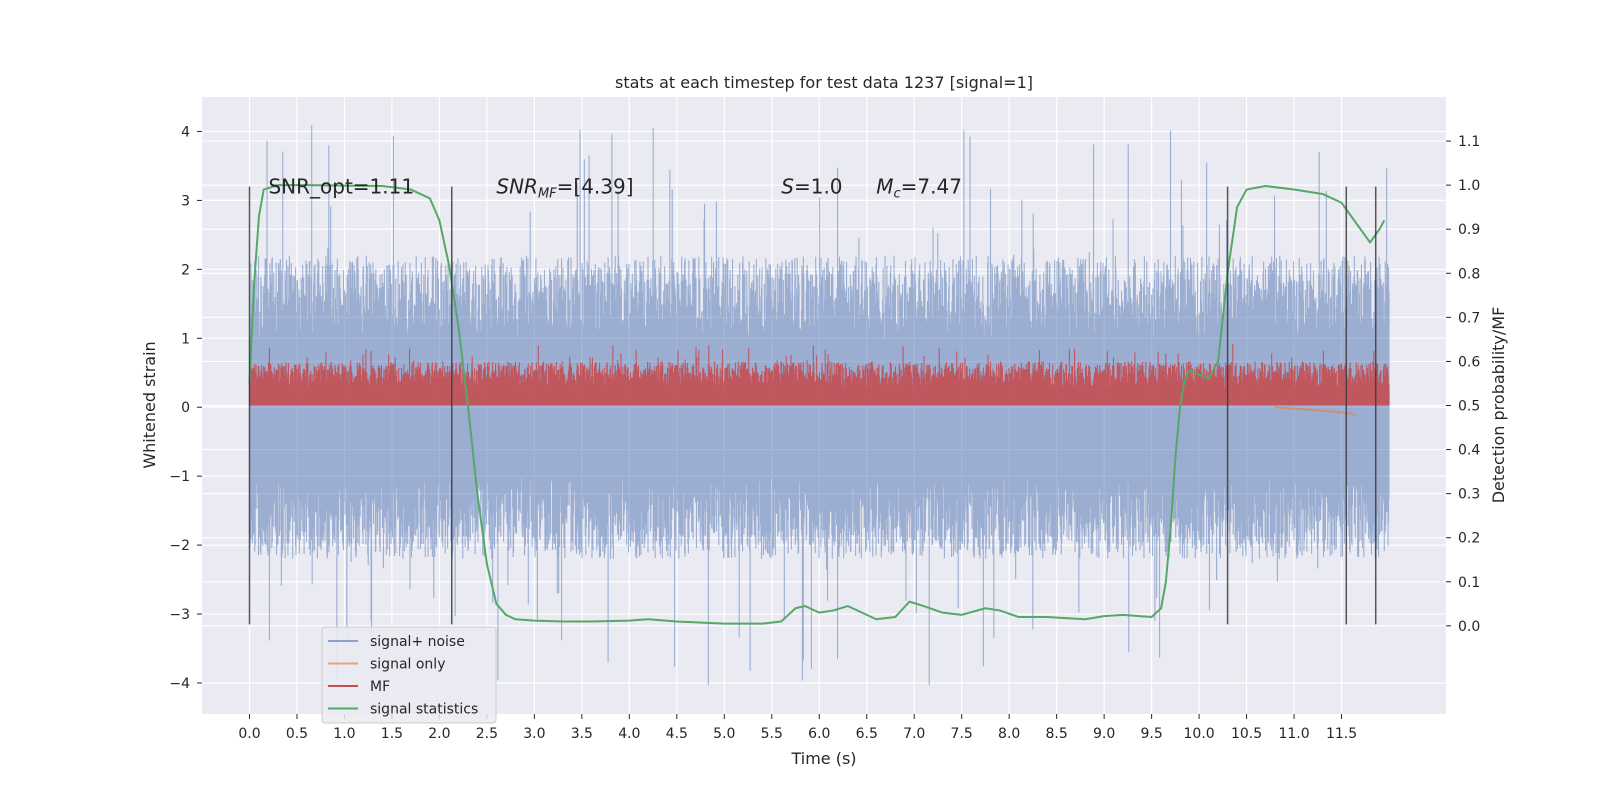 This screenshot has width=1600, height=800. Describe the element at coordinates (867, 734) in the screenshot. I see `x-tick-label: 6.5` at that location.